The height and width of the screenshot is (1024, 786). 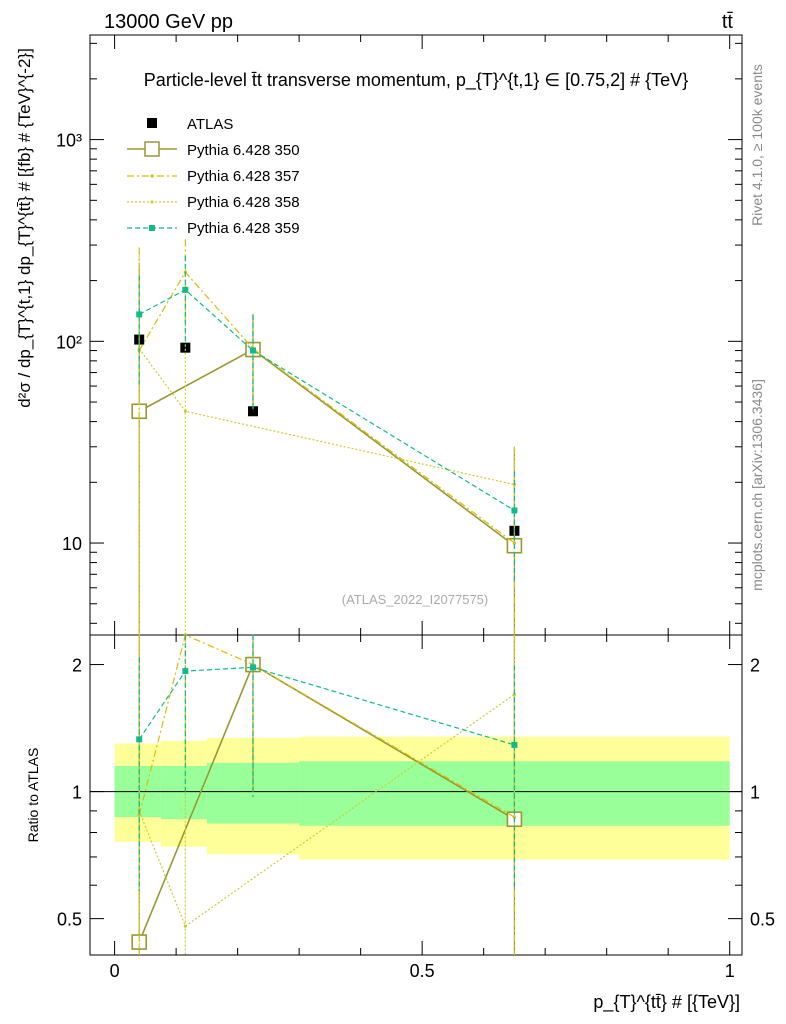 I want to click on header-right: tt̄, so click(x=728, y=22).